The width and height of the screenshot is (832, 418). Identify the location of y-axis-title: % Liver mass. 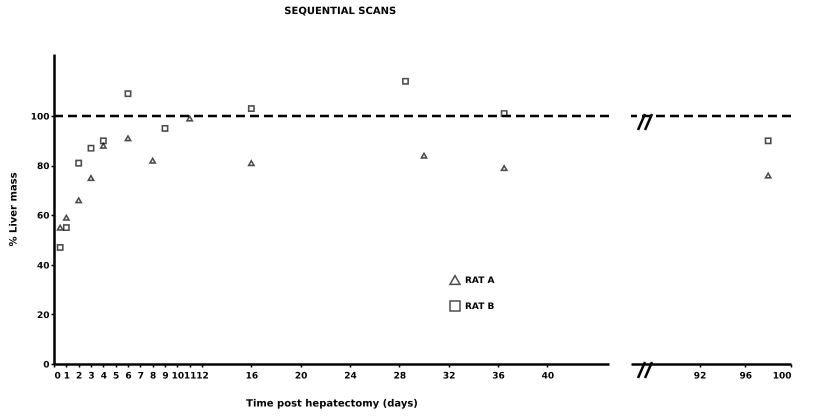
(14, 209).